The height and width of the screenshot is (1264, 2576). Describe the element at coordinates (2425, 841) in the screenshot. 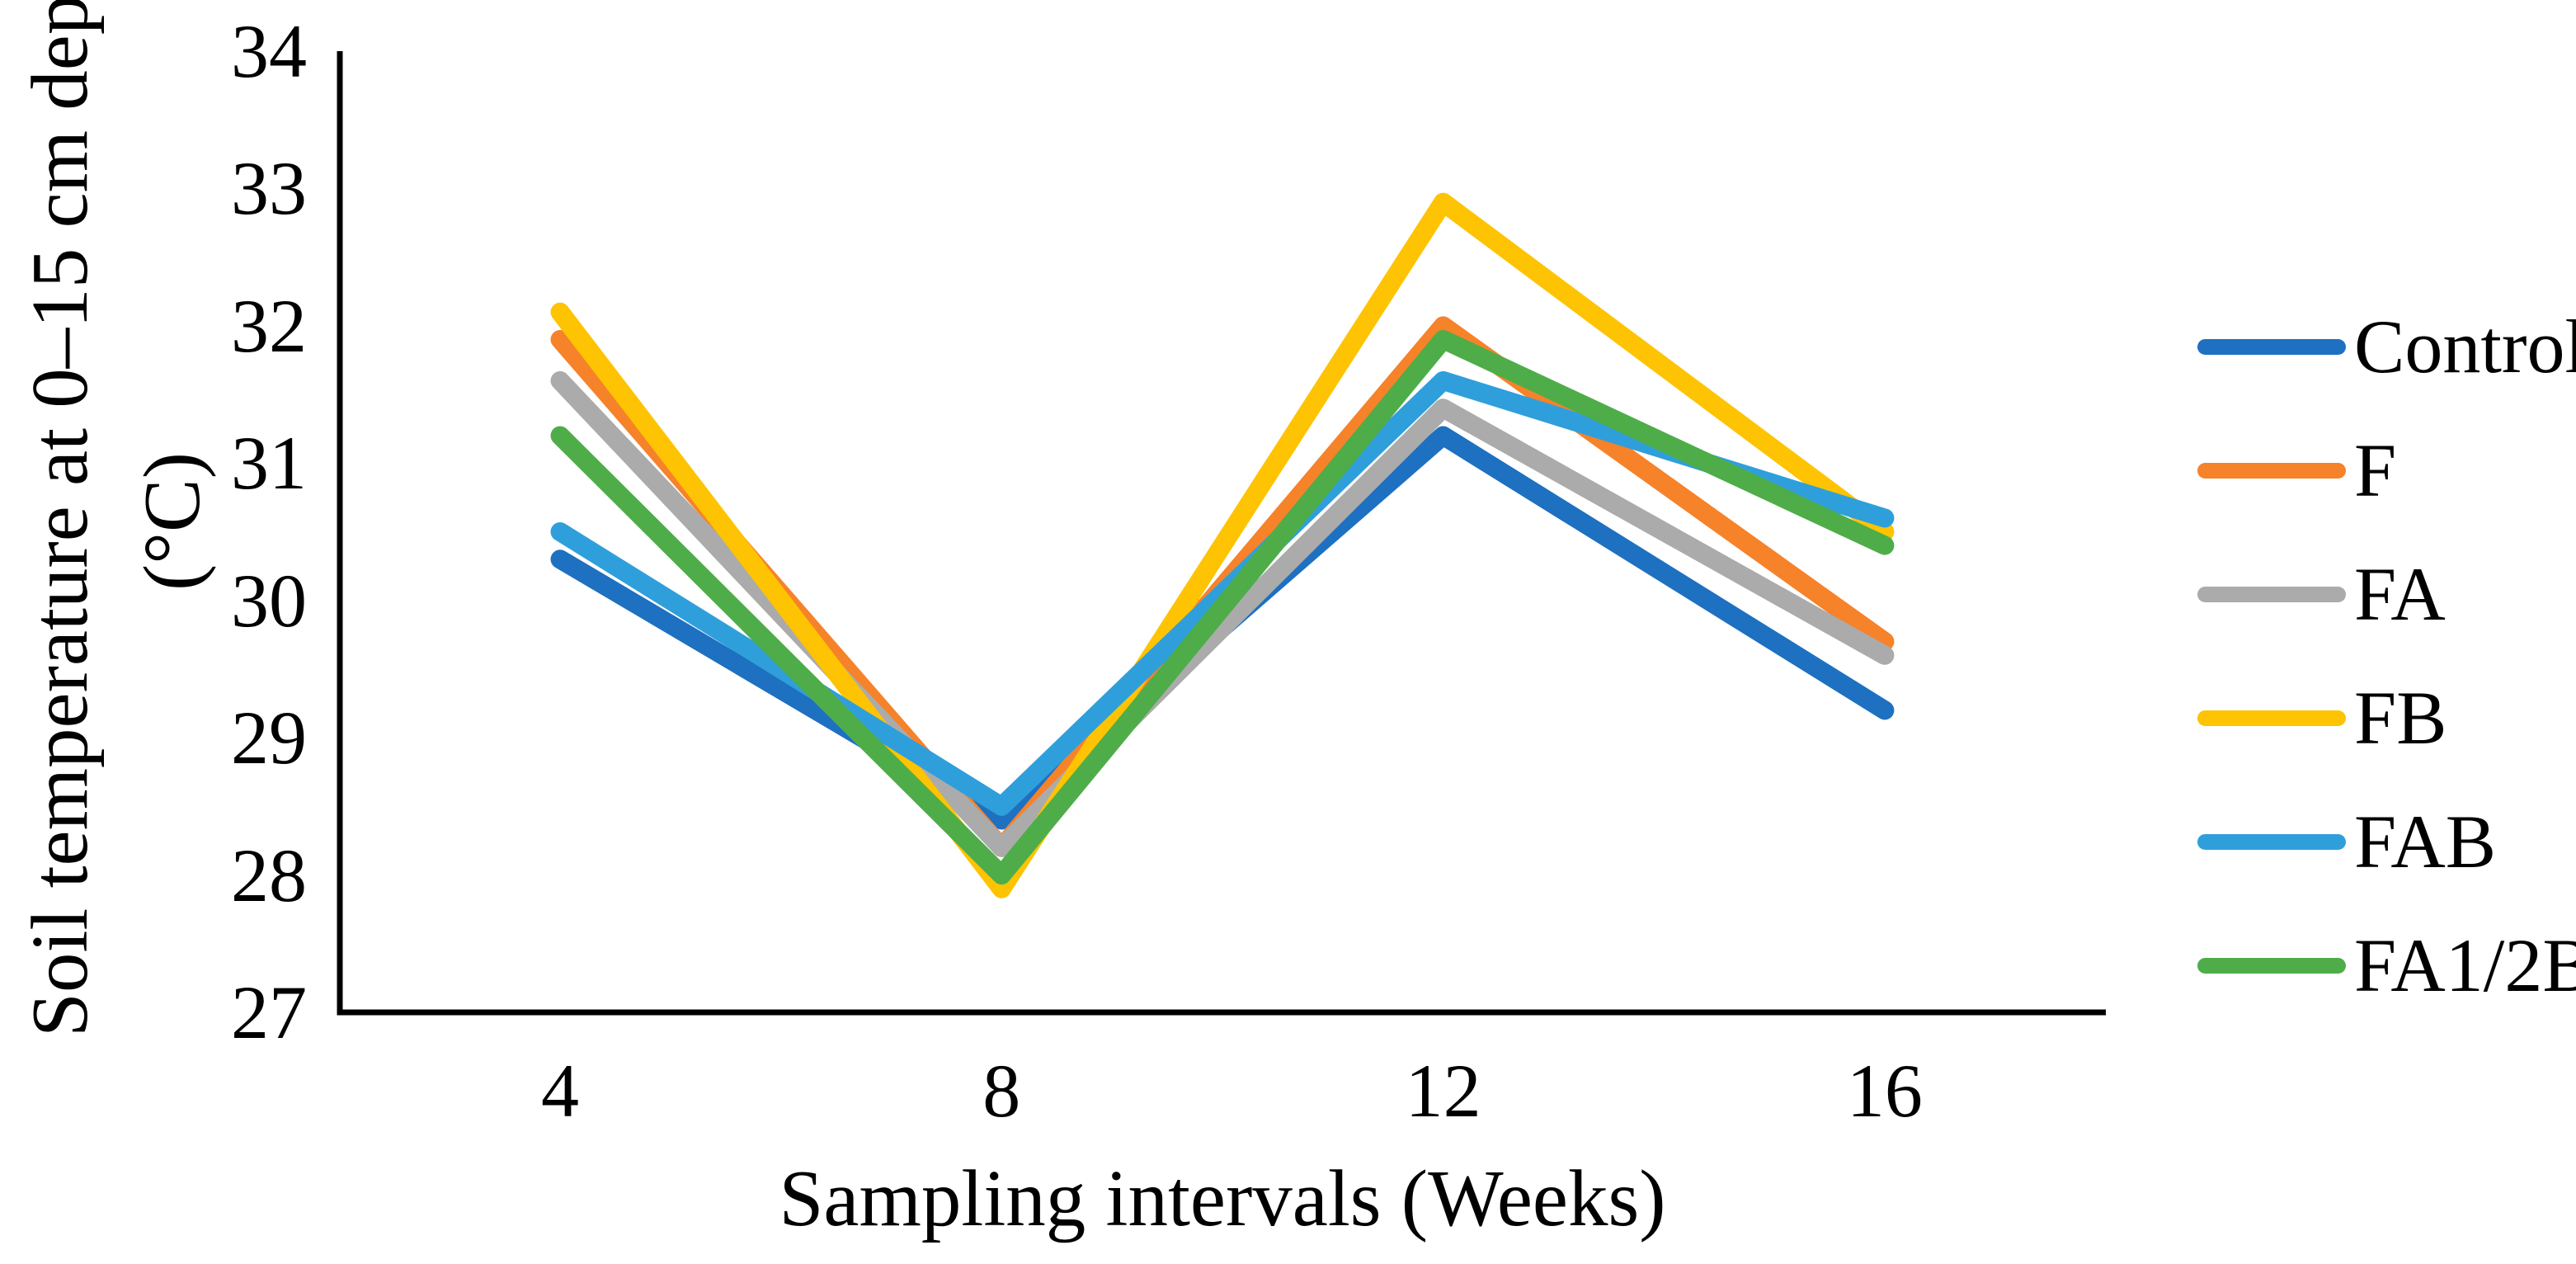

I see `legend-label-fab: FAB` at that location.